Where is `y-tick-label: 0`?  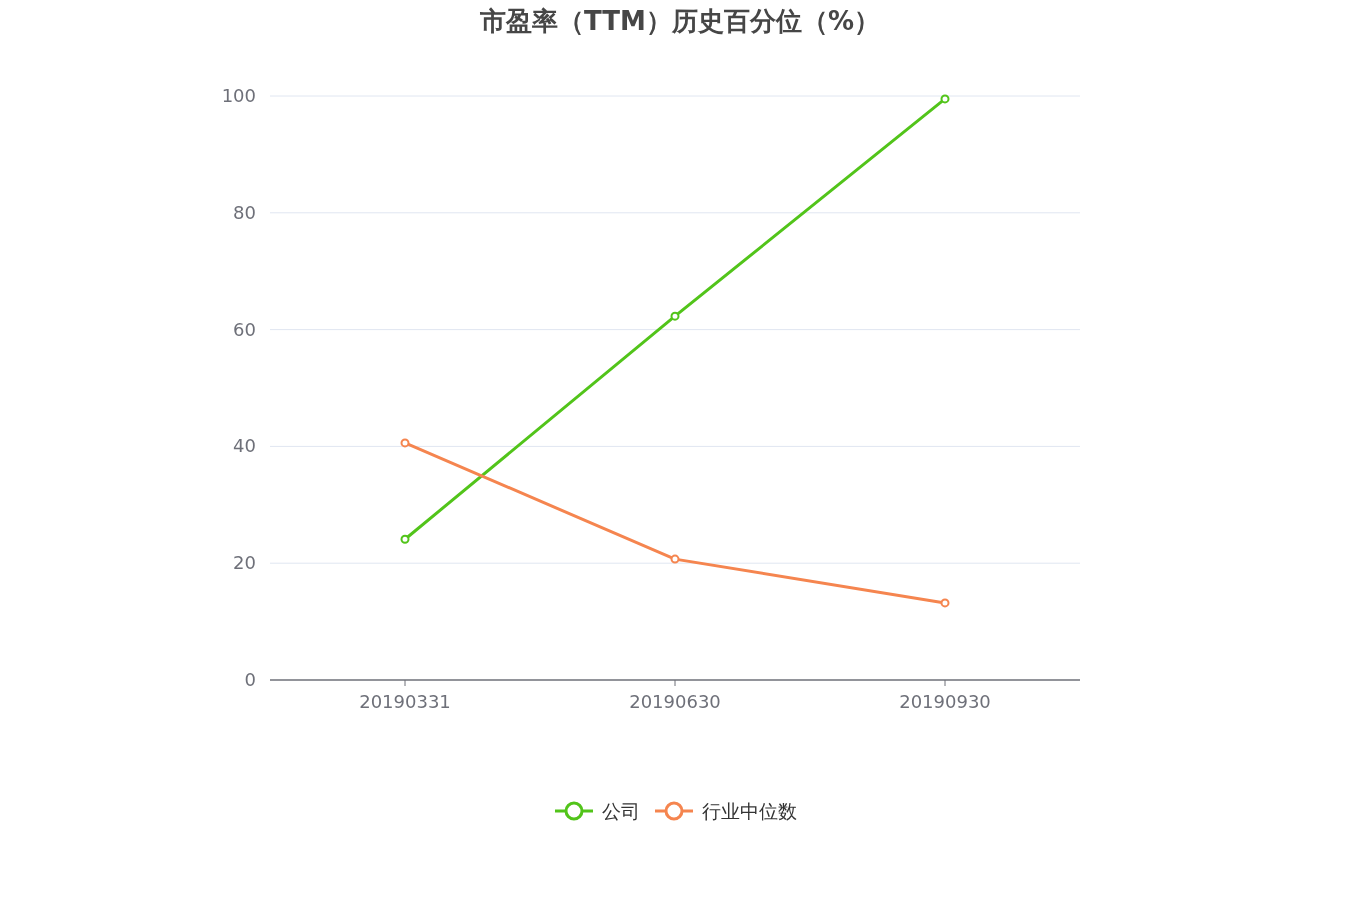
y-tick-label: 0 is located at coordinates (250, 679).